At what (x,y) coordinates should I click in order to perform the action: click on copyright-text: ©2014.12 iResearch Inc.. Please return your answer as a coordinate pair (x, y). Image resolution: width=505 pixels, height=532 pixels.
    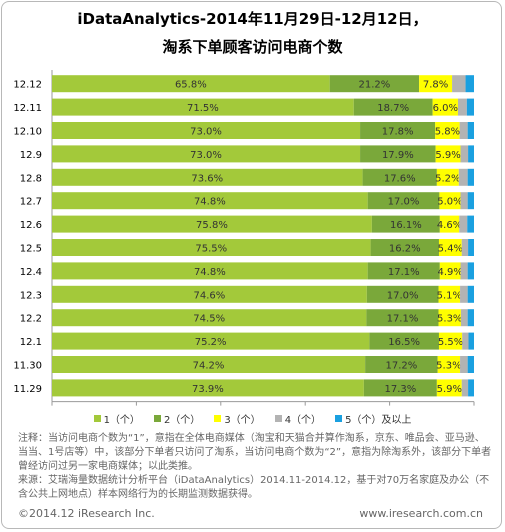
    Looking at the image, I should click on (86, 513).